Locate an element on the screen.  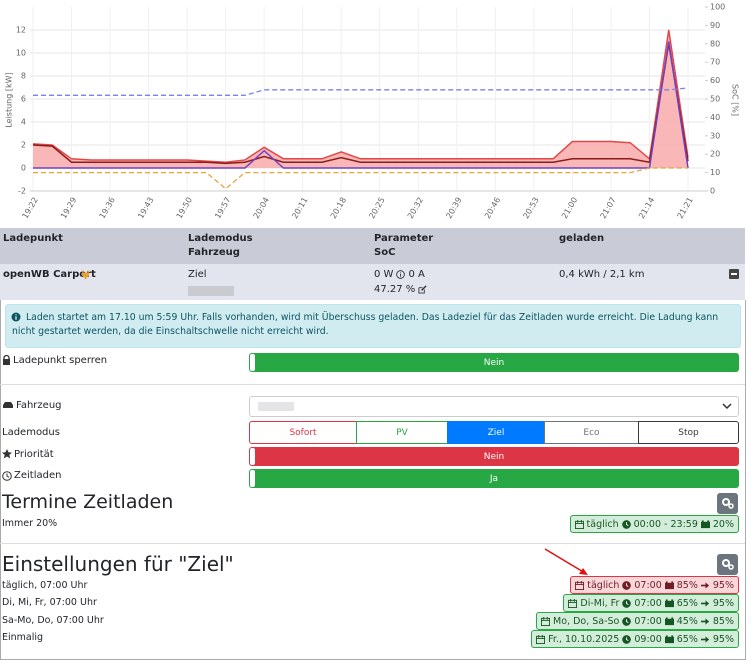
table-header is located at coordinates (372, 246).